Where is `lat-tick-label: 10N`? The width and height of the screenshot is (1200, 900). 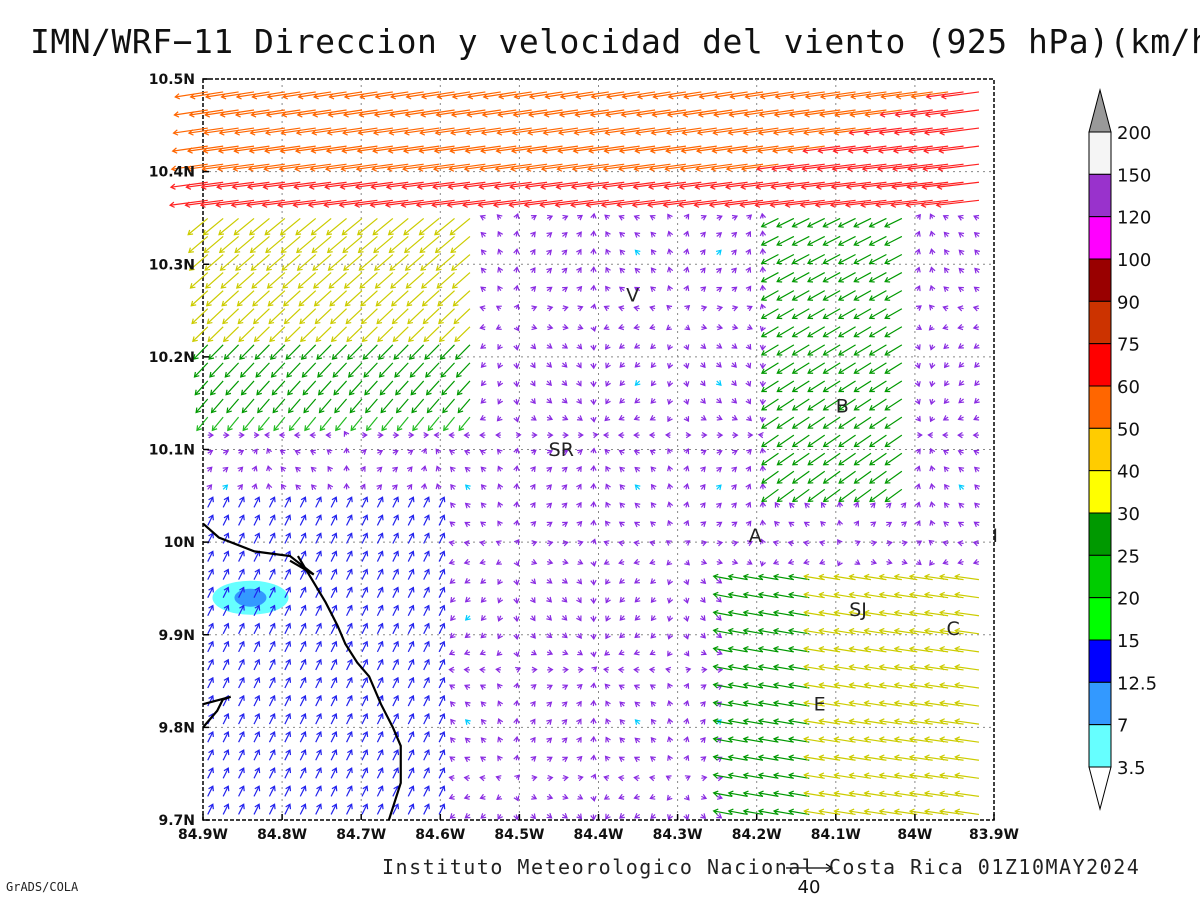 lat-tick-label: 10N is located at coordinates (179, 543).